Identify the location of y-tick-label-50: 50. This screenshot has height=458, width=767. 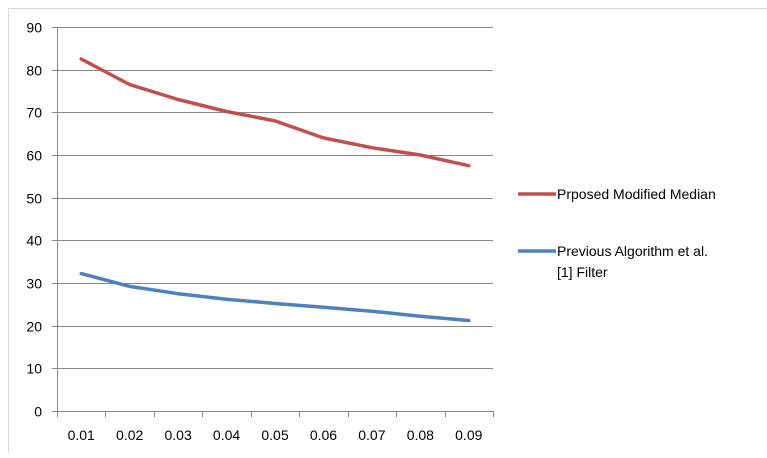
(34, 199).